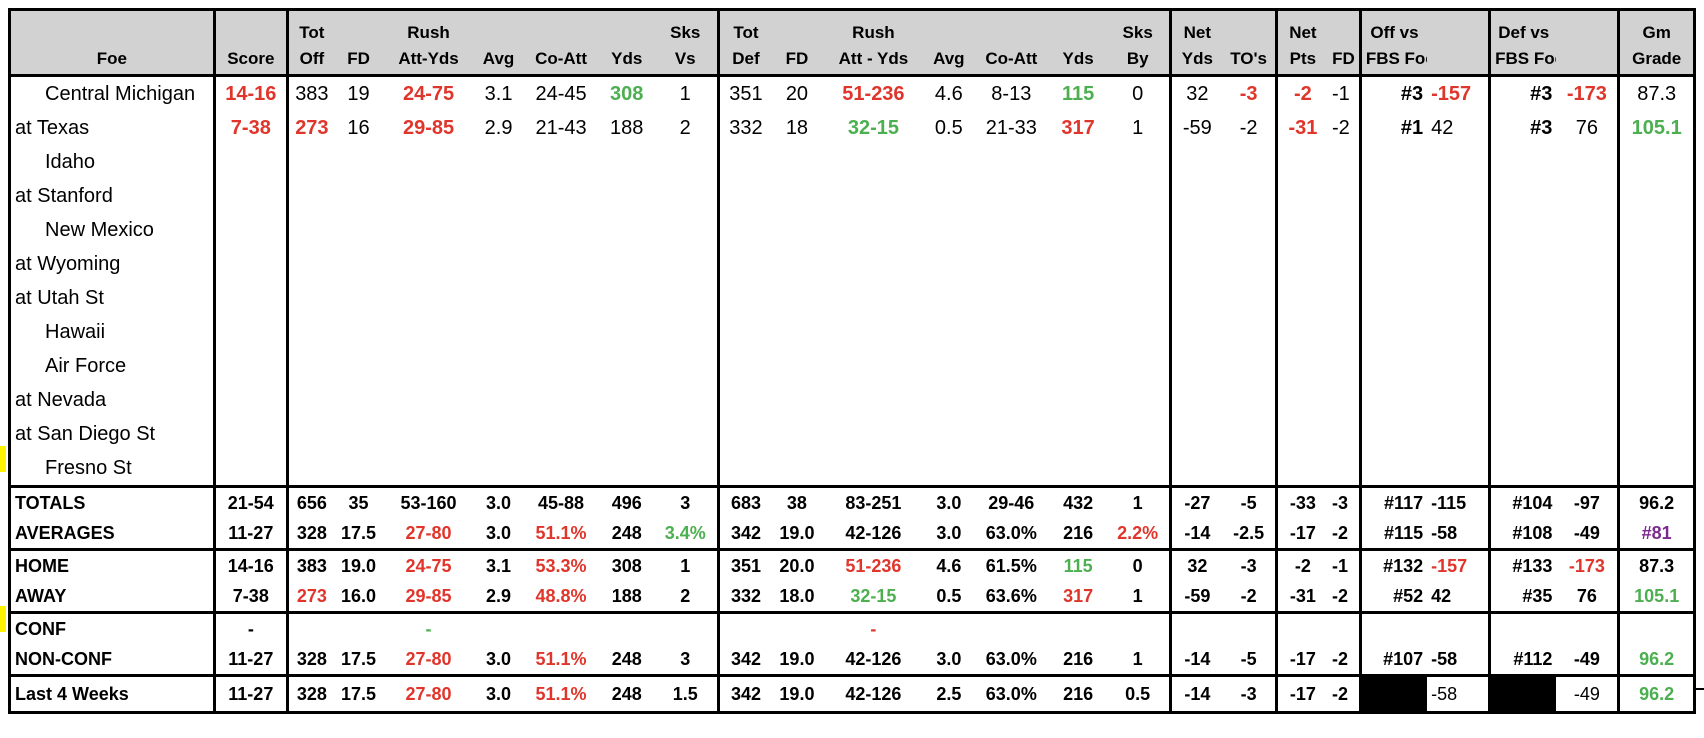  Describe the element at coordinates (1341, 93) in the screenshot. I see `stat-cell: -1` at that location.